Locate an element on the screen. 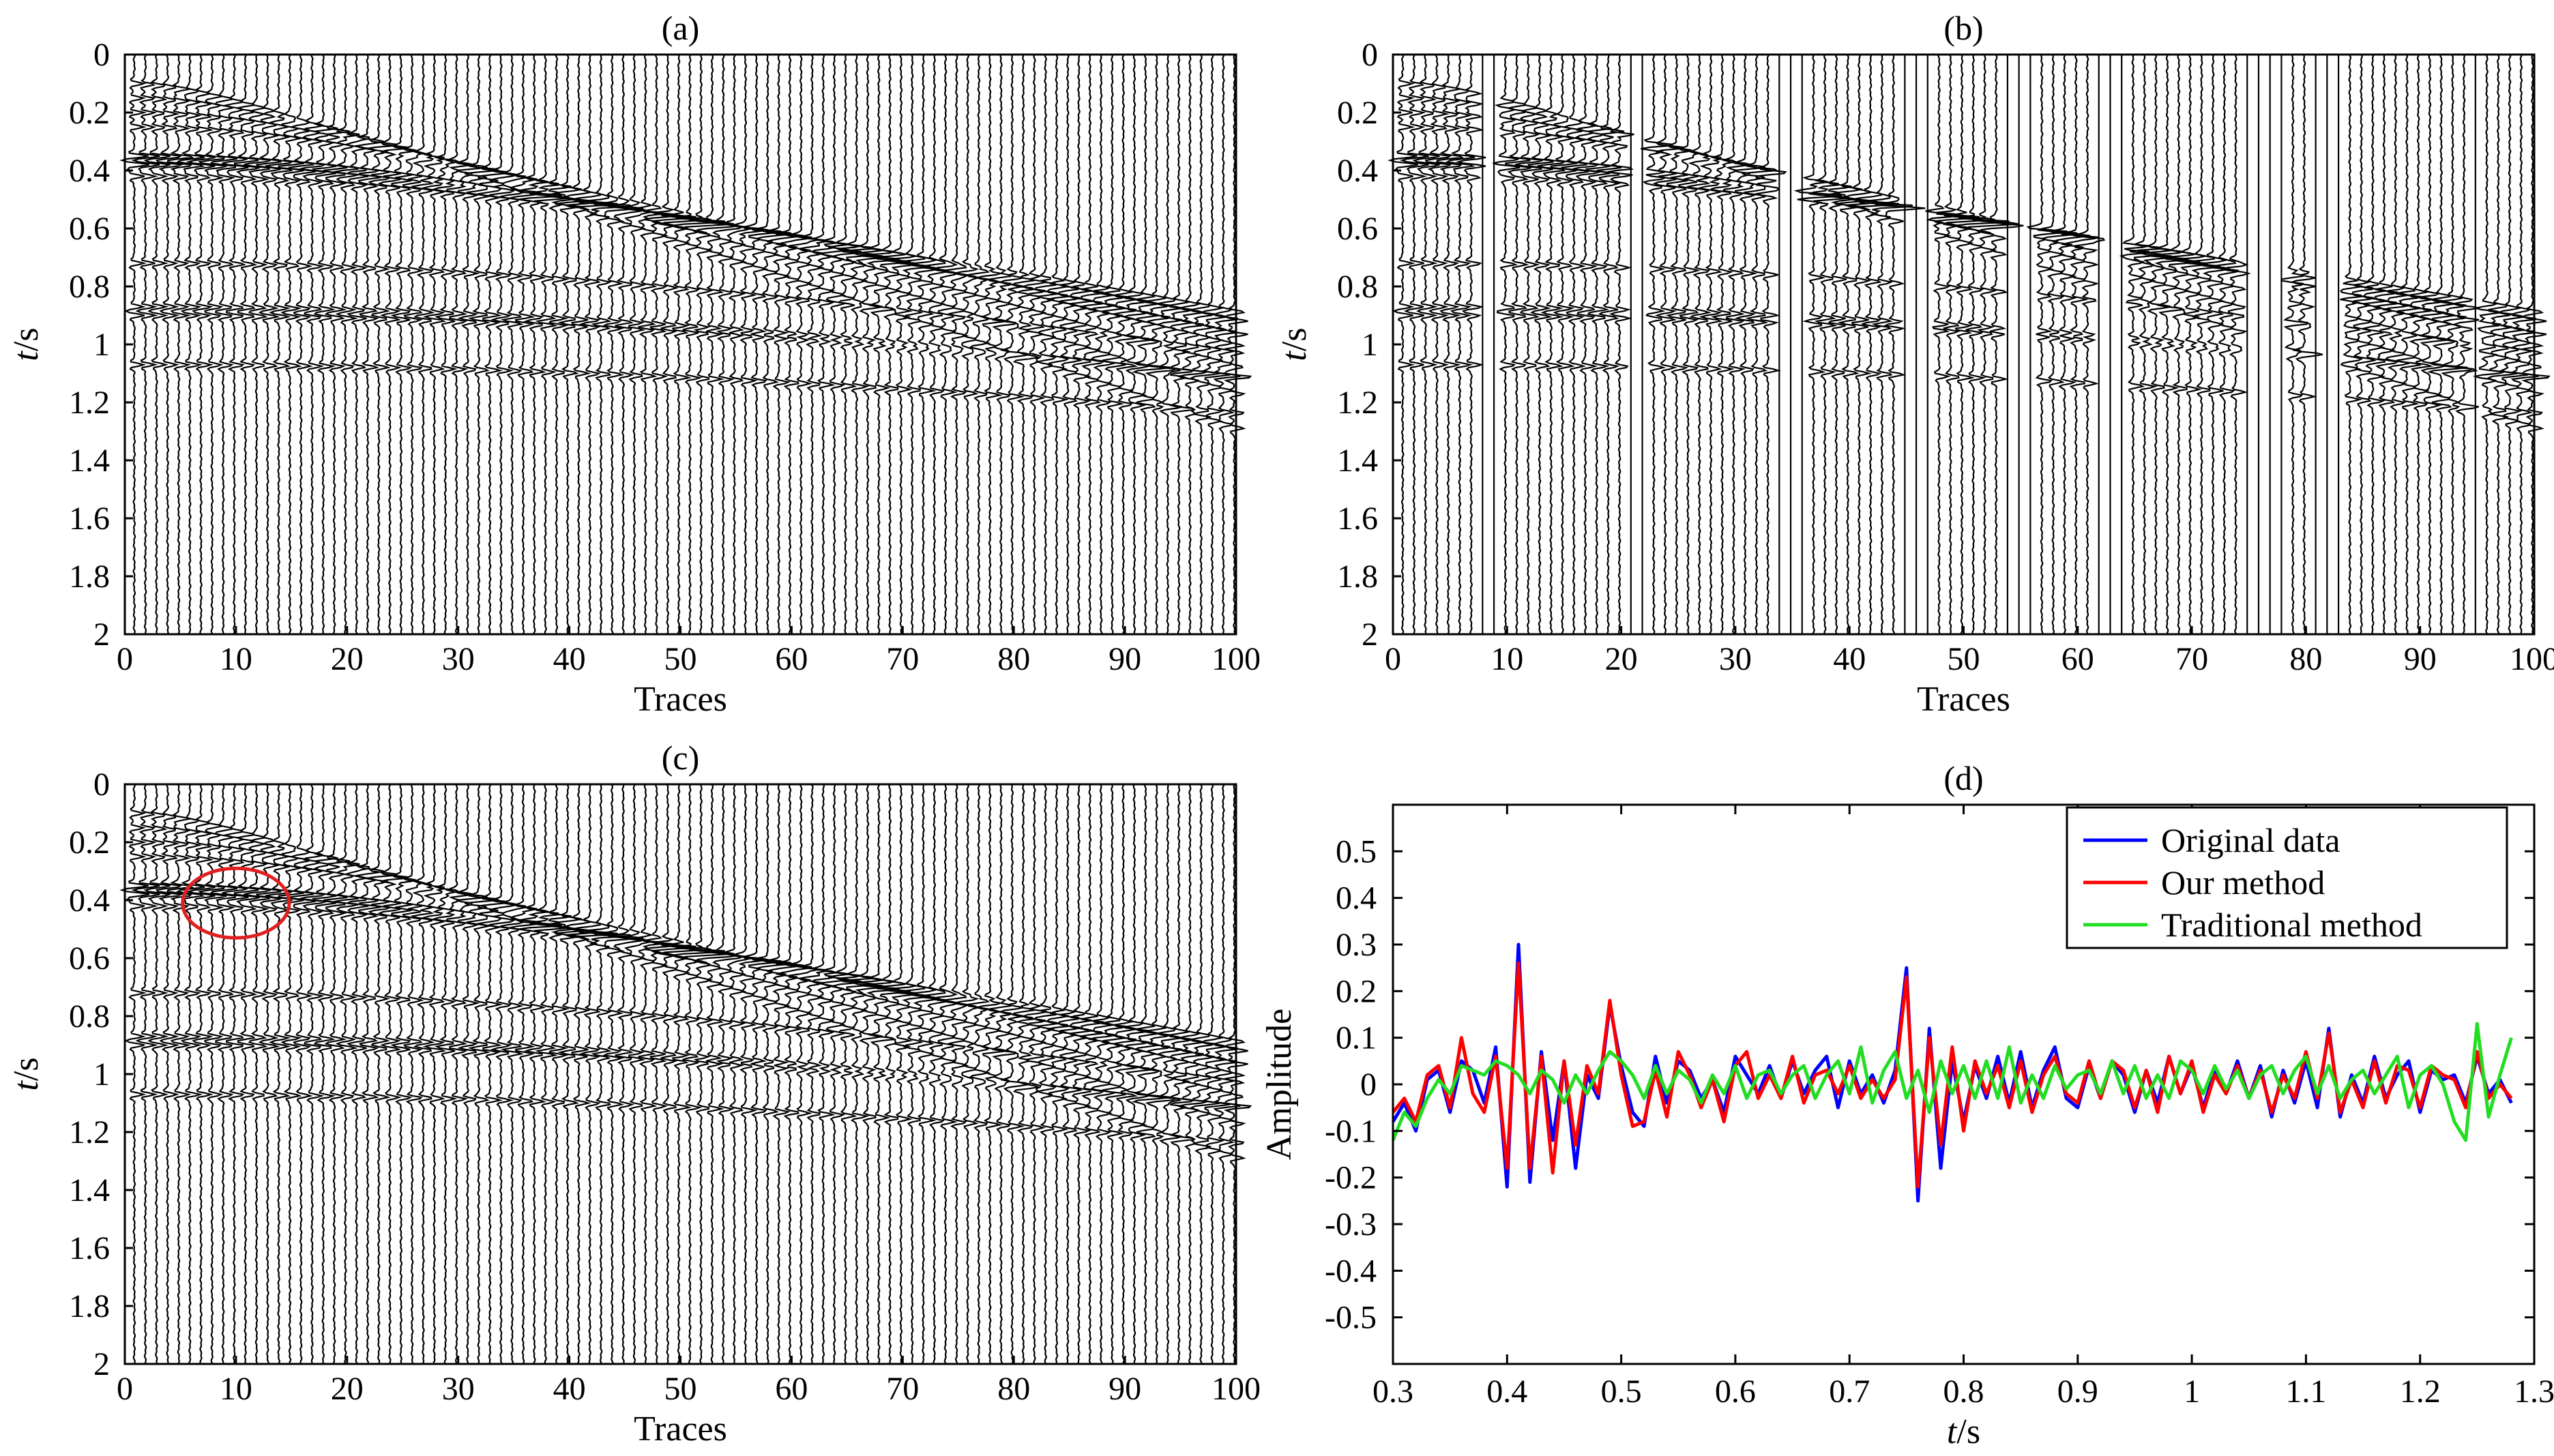  y-axis-label-var: t is located at coordinates (26, 356).